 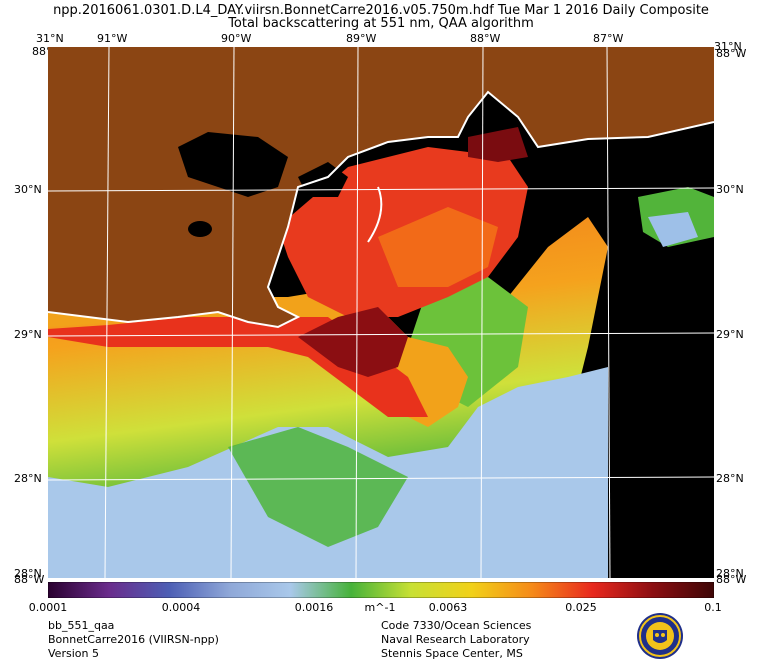 What do you see at coordinates (456, 625) in the screenshot?
I see `org-code: Code 7330/Ocean Sciences` at bounding box center [456, 625].